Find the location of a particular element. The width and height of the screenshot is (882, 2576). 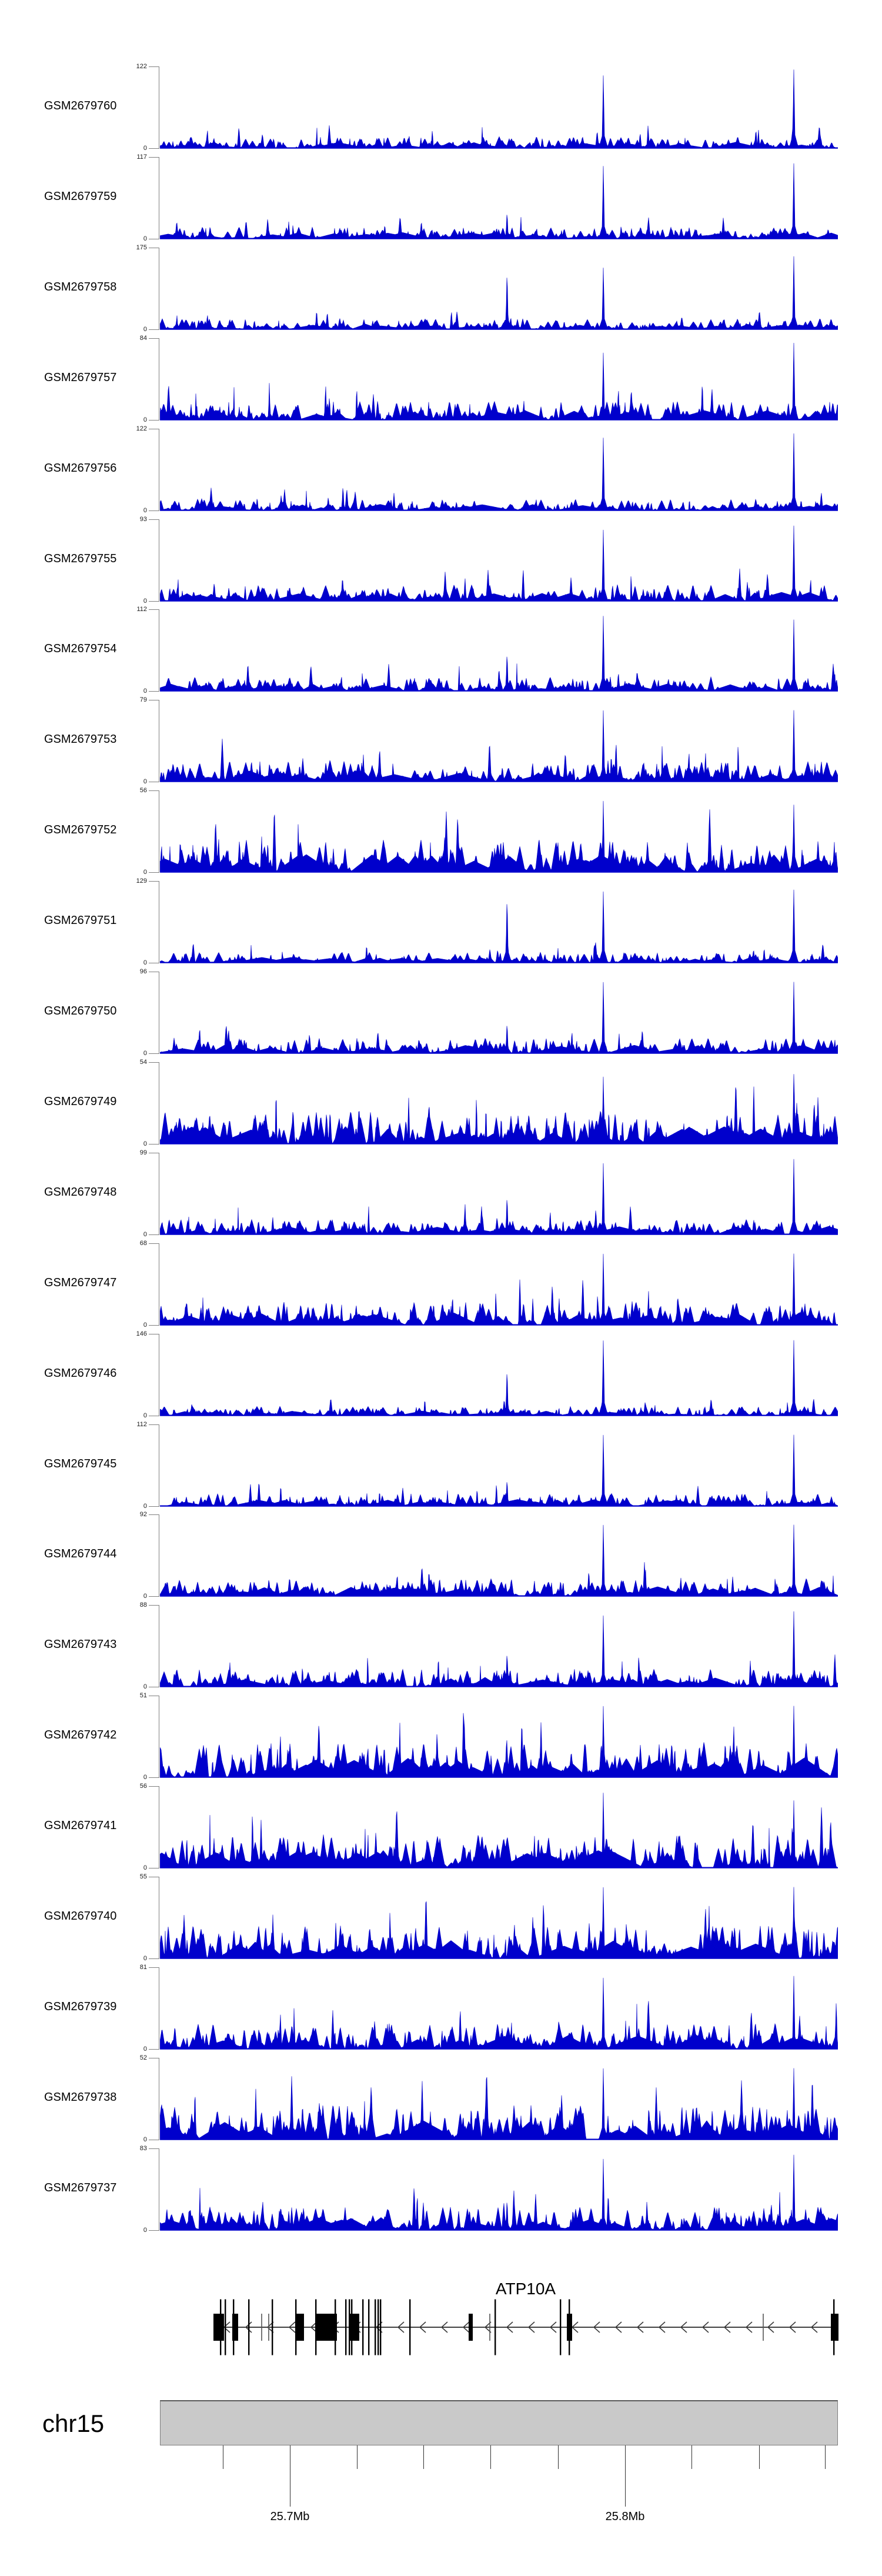

track-label: GSM2679752 is located at coordinates (80, 829).